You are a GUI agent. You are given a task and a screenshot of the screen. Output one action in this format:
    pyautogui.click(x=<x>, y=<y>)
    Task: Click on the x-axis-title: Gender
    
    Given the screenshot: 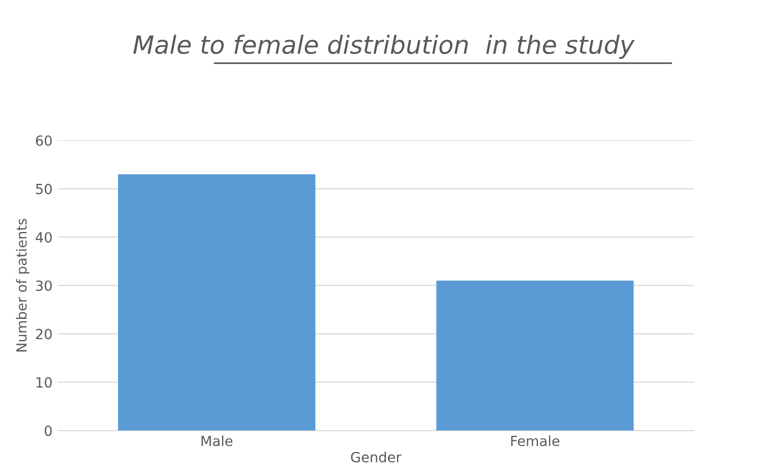 What is the action you would take?
    pyautogui.click(x=376, y=457)
    